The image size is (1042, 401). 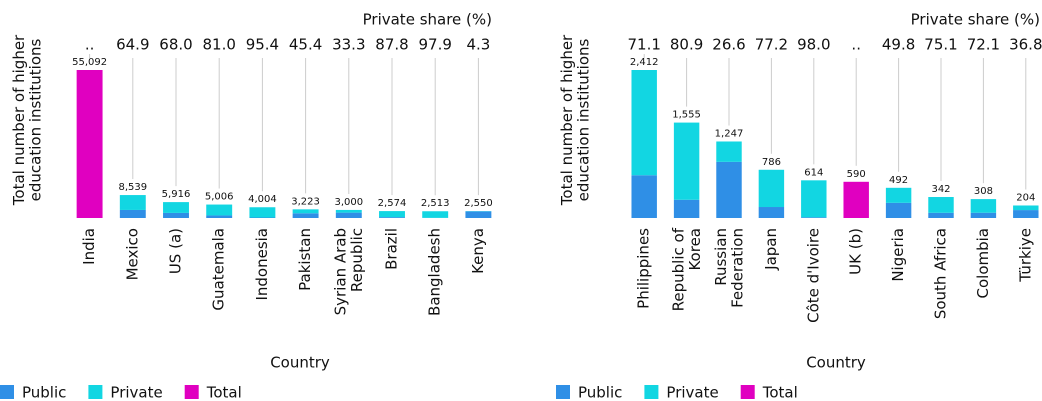 I want to click on x-tick-label: South Africa, so click(x=941, y=273).